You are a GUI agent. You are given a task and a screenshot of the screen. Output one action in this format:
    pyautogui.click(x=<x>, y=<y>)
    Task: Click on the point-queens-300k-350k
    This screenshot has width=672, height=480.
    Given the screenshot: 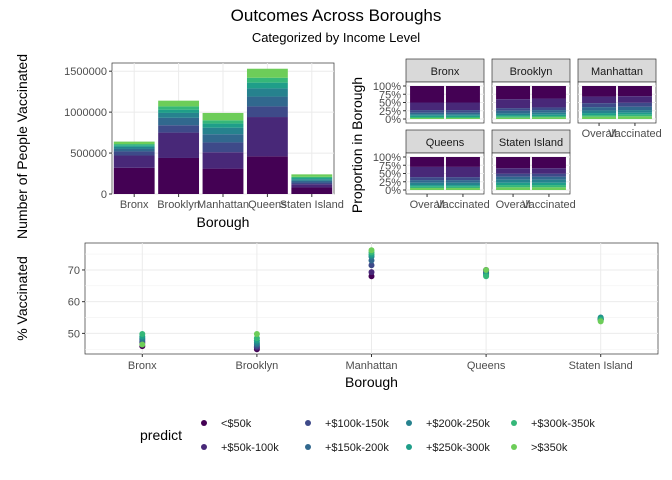 What is the action you would take?
    pyautogui.click(x=486, y=276)
    